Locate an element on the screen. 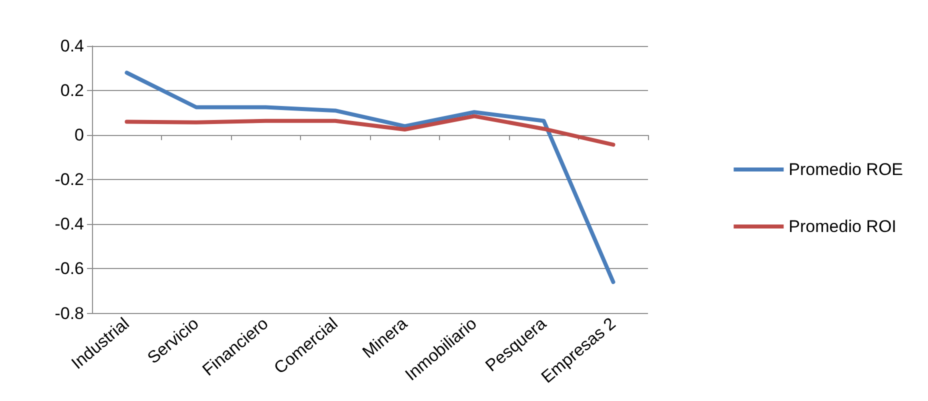 The width and height of the screenshot is (928, 401). y-tick-label: 0 is located at coordinates (79, 135).